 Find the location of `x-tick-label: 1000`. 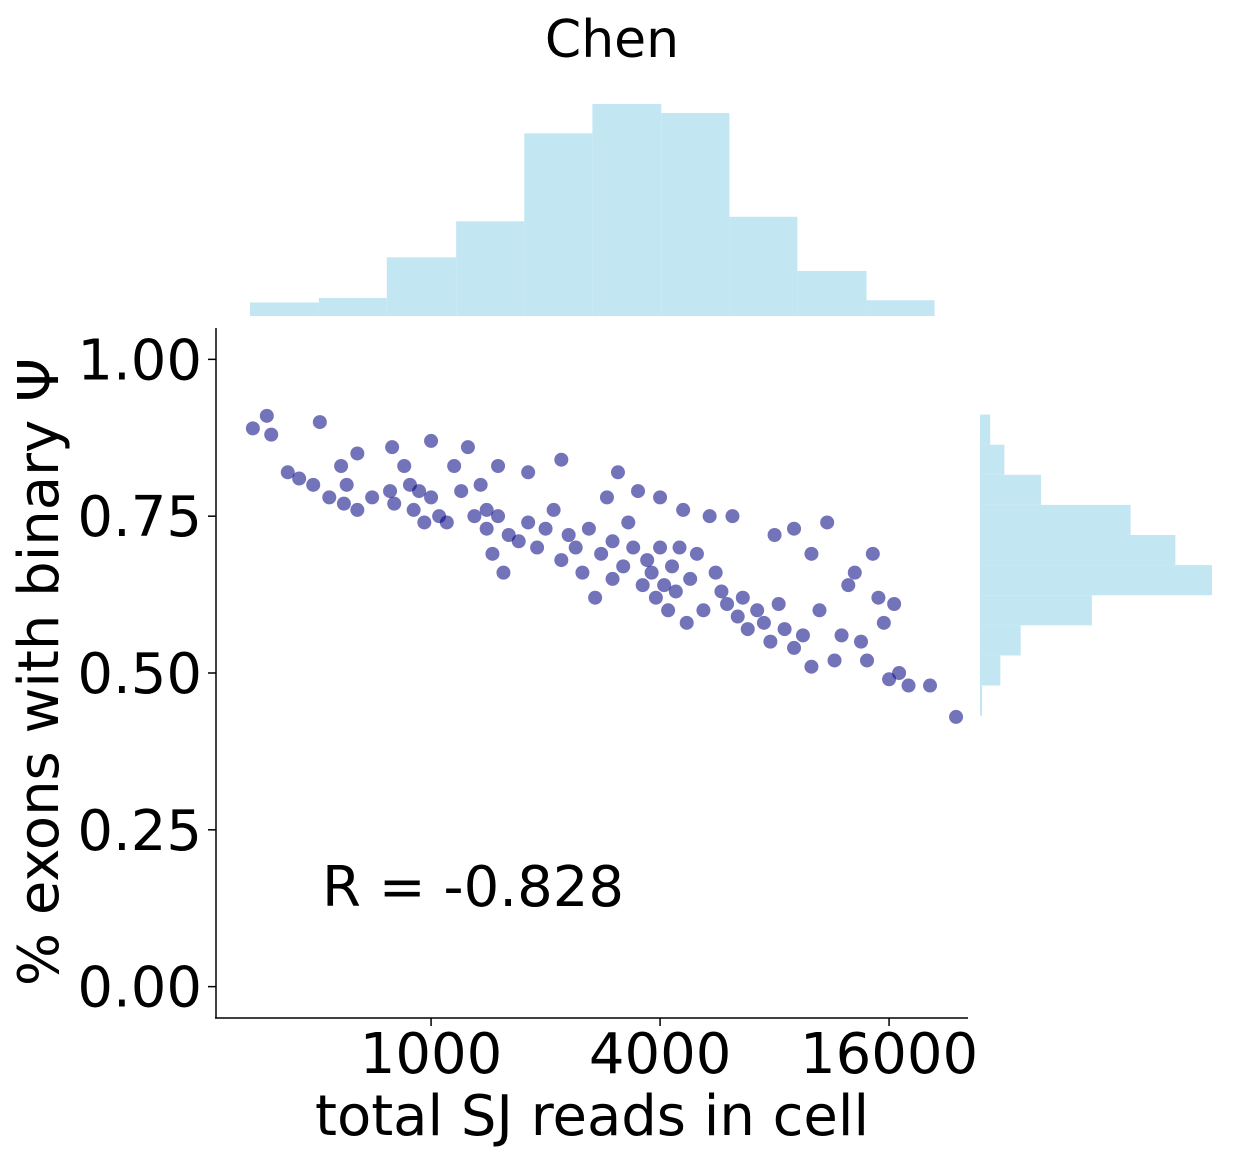

x-tick-label: 1000 is located at coordinates (431, 1054).